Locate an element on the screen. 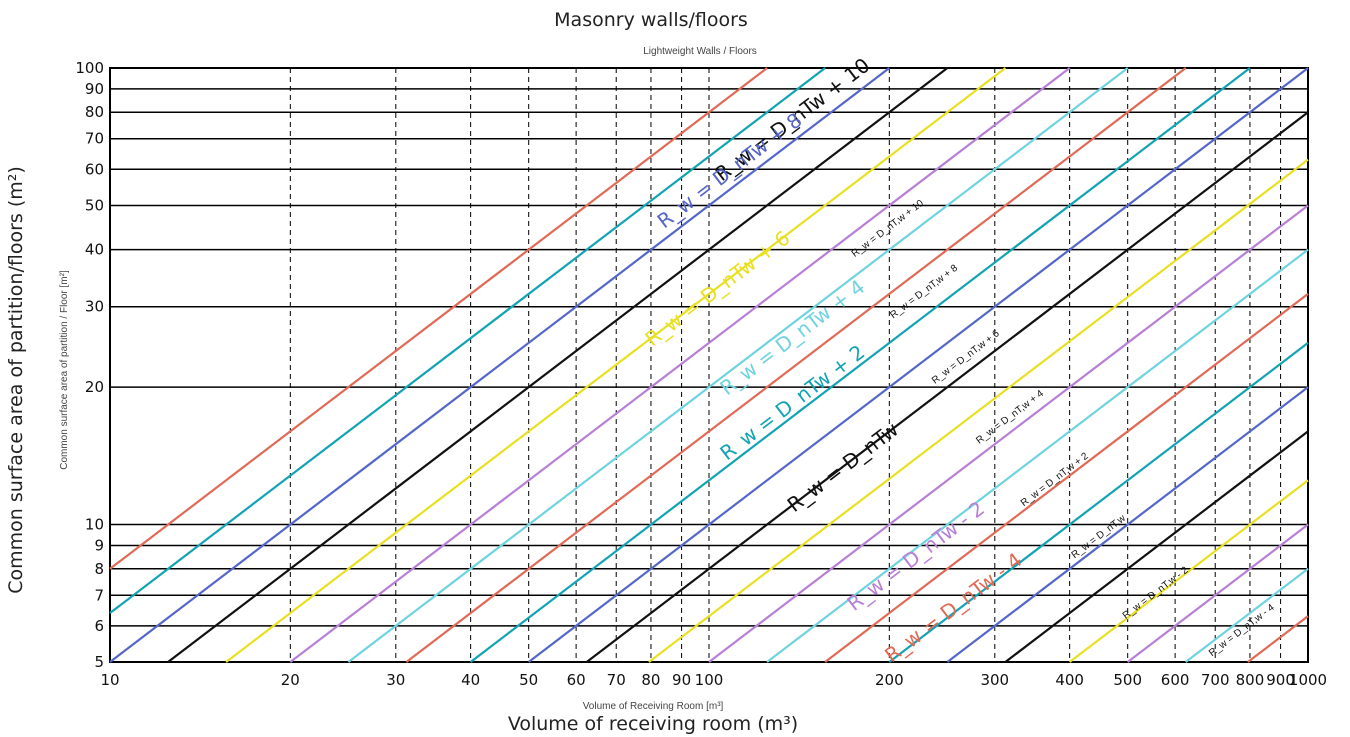  chart-title: Masonry walls/floors is located at coordinates (651, 20).